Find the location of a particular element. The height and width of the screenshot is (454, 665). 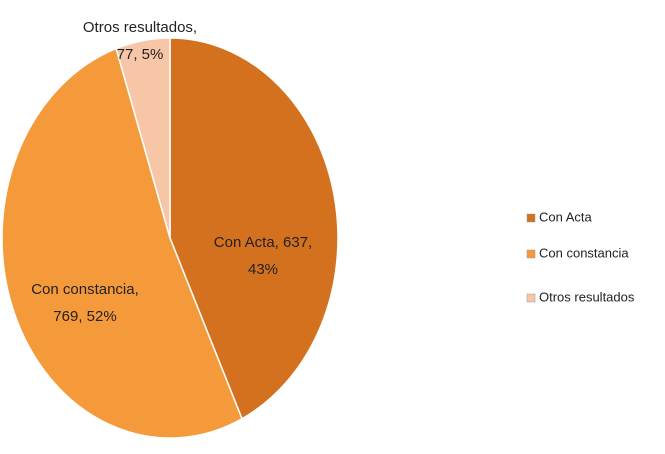

data-label: 77, 5% is located at coordinates (140, 54).